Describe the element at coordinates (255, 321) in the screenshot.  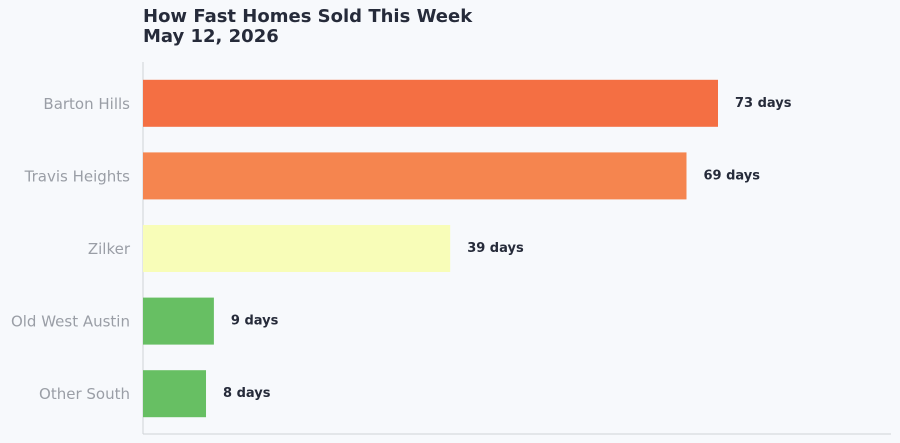
I see `value-label: 9 days` at that location.